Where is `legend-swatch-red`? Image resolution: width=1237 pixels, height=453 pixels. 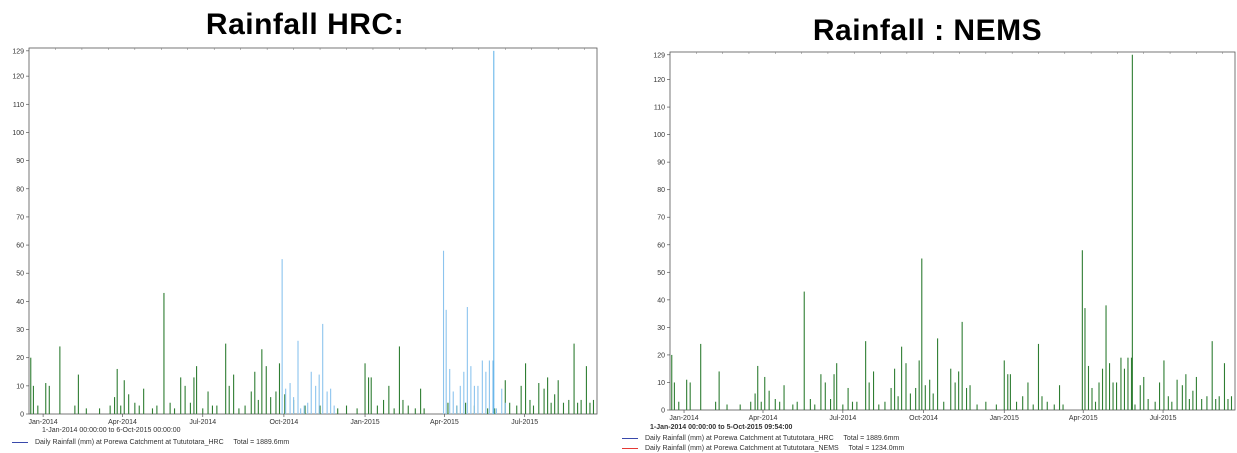
legend-swatch-red is located at coordinates (630, 448).